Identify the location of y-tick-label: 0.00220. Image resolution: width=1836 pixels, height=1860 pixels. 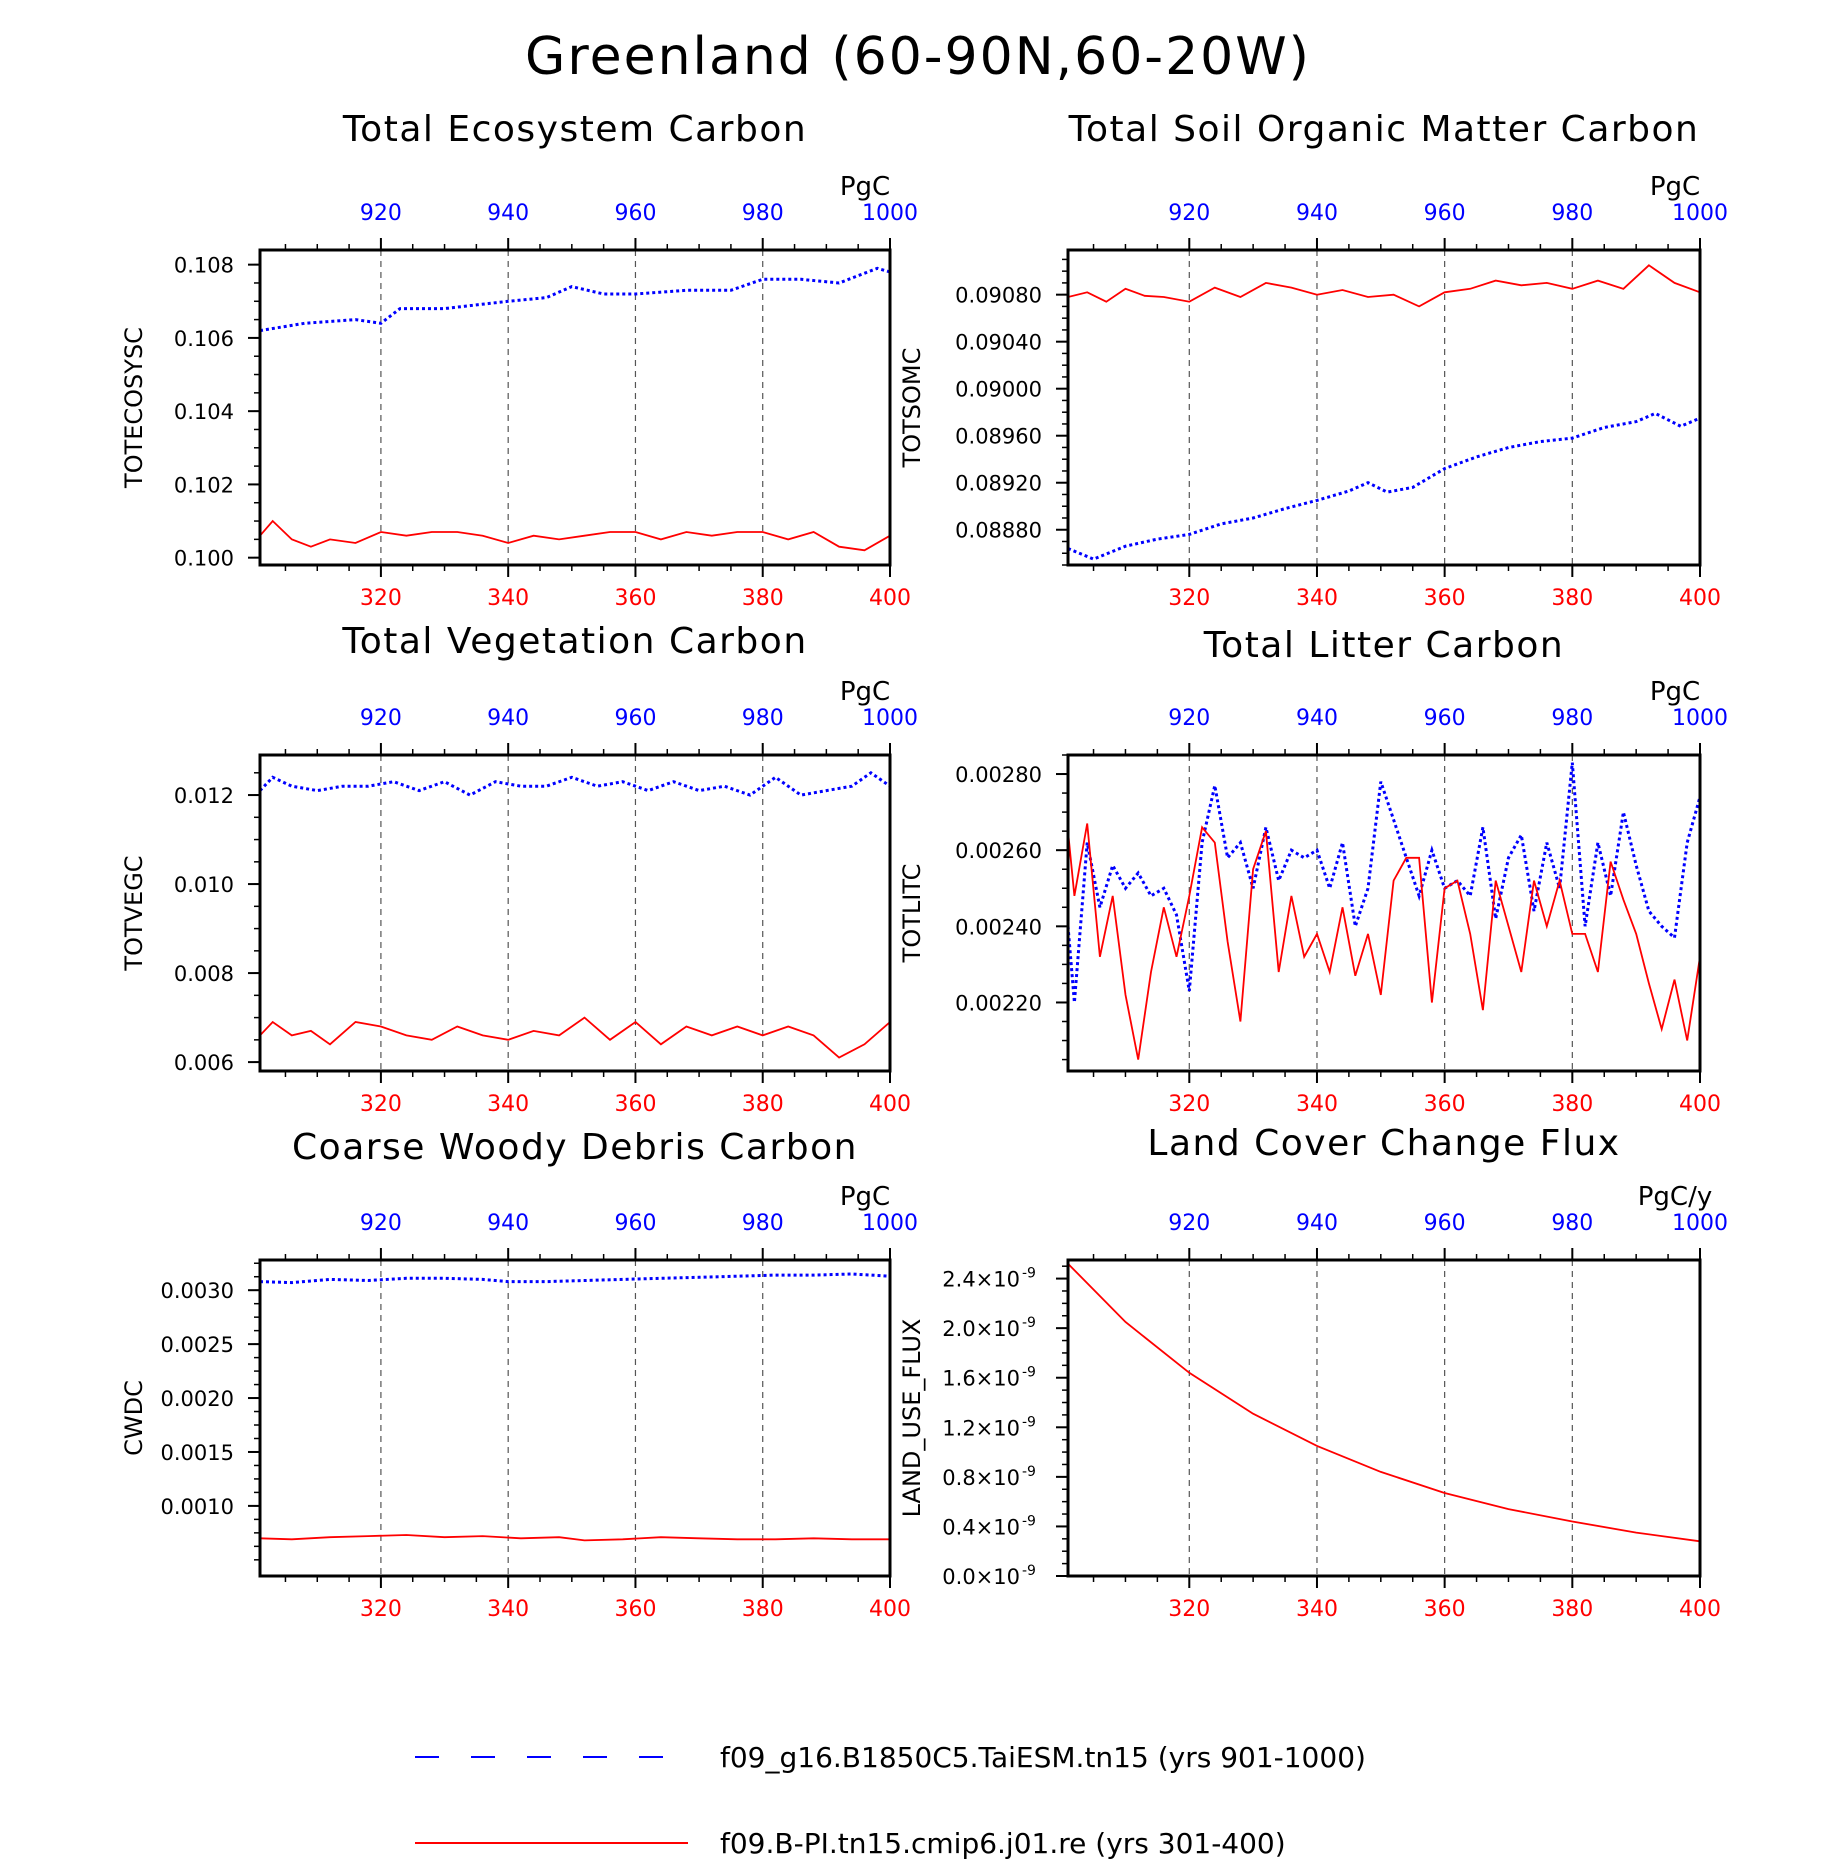
(998, 1003).